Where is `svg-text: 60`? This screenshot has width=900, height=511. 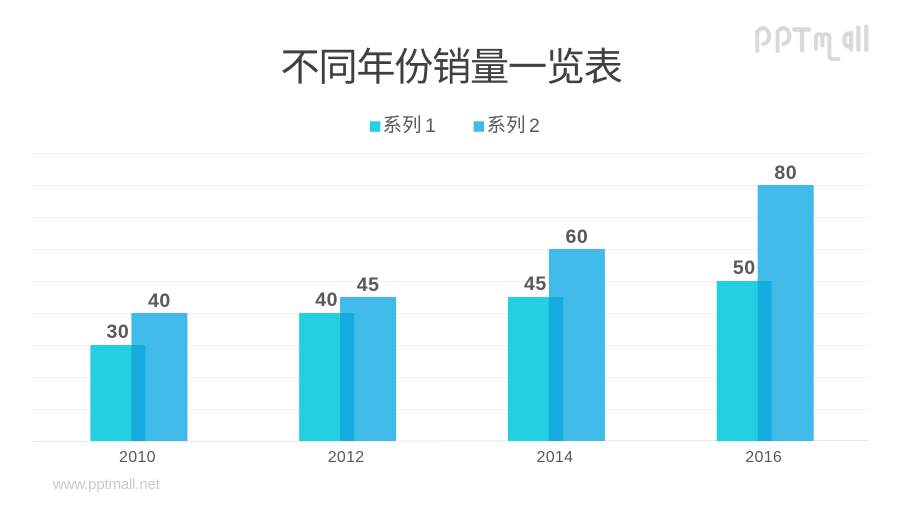 svg-text: 60 is located at coordinates (577, 237).